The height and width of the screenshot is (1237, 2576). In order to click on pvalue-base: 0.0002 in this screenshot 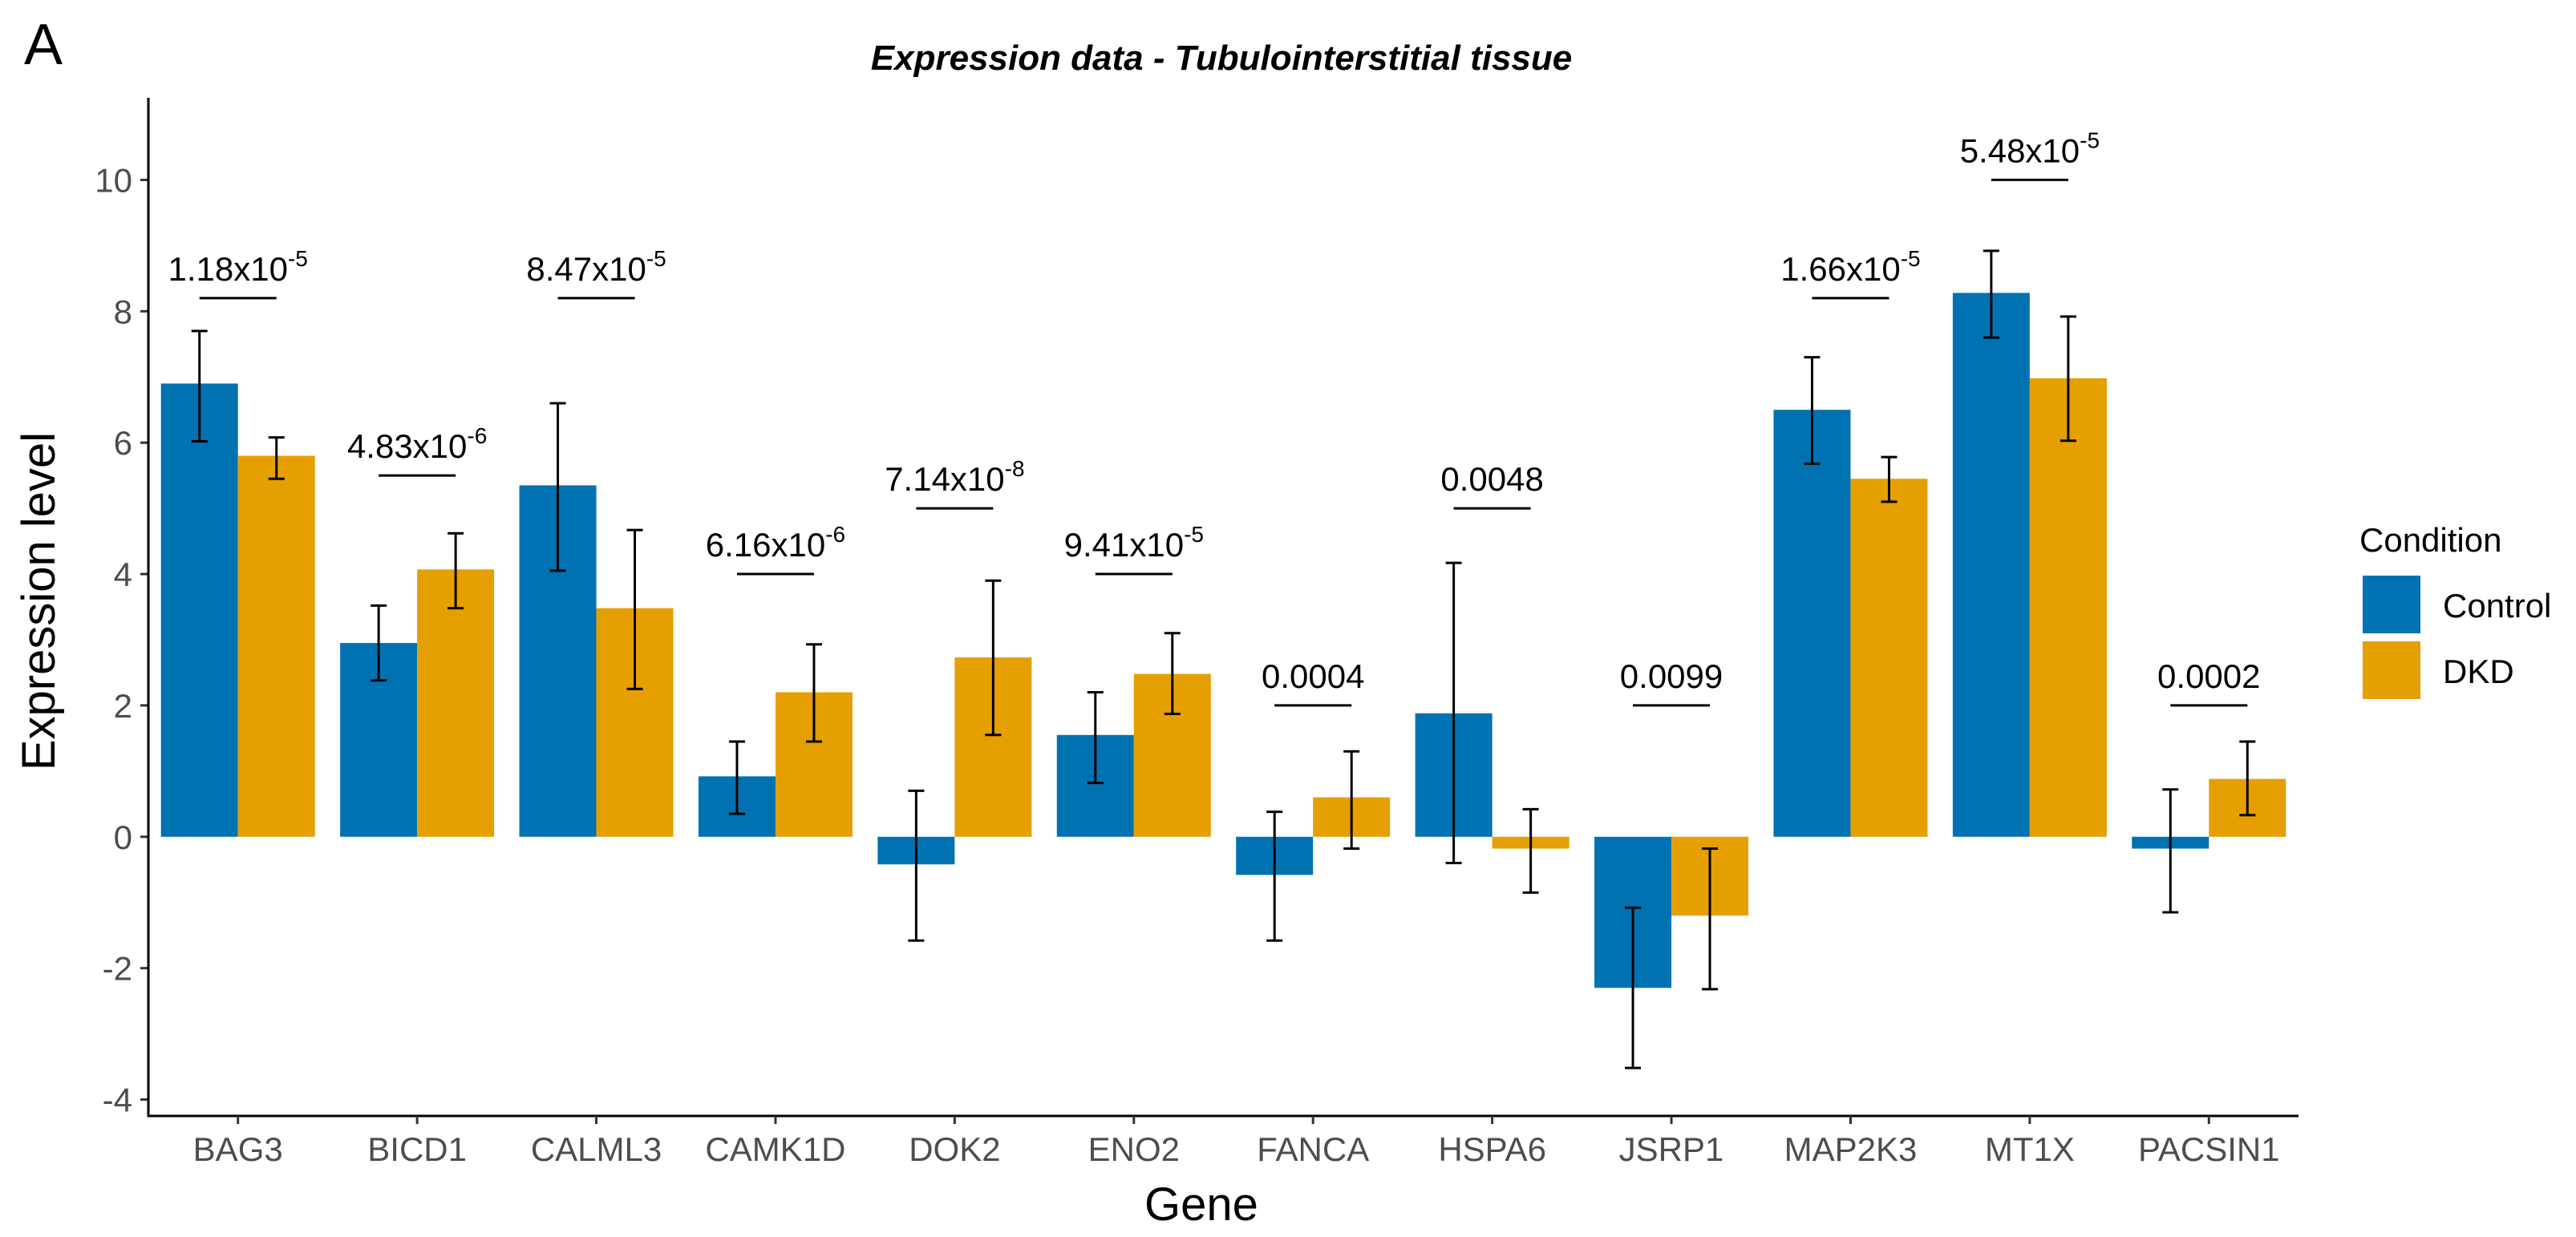, I will do `click(2208, 676)`.